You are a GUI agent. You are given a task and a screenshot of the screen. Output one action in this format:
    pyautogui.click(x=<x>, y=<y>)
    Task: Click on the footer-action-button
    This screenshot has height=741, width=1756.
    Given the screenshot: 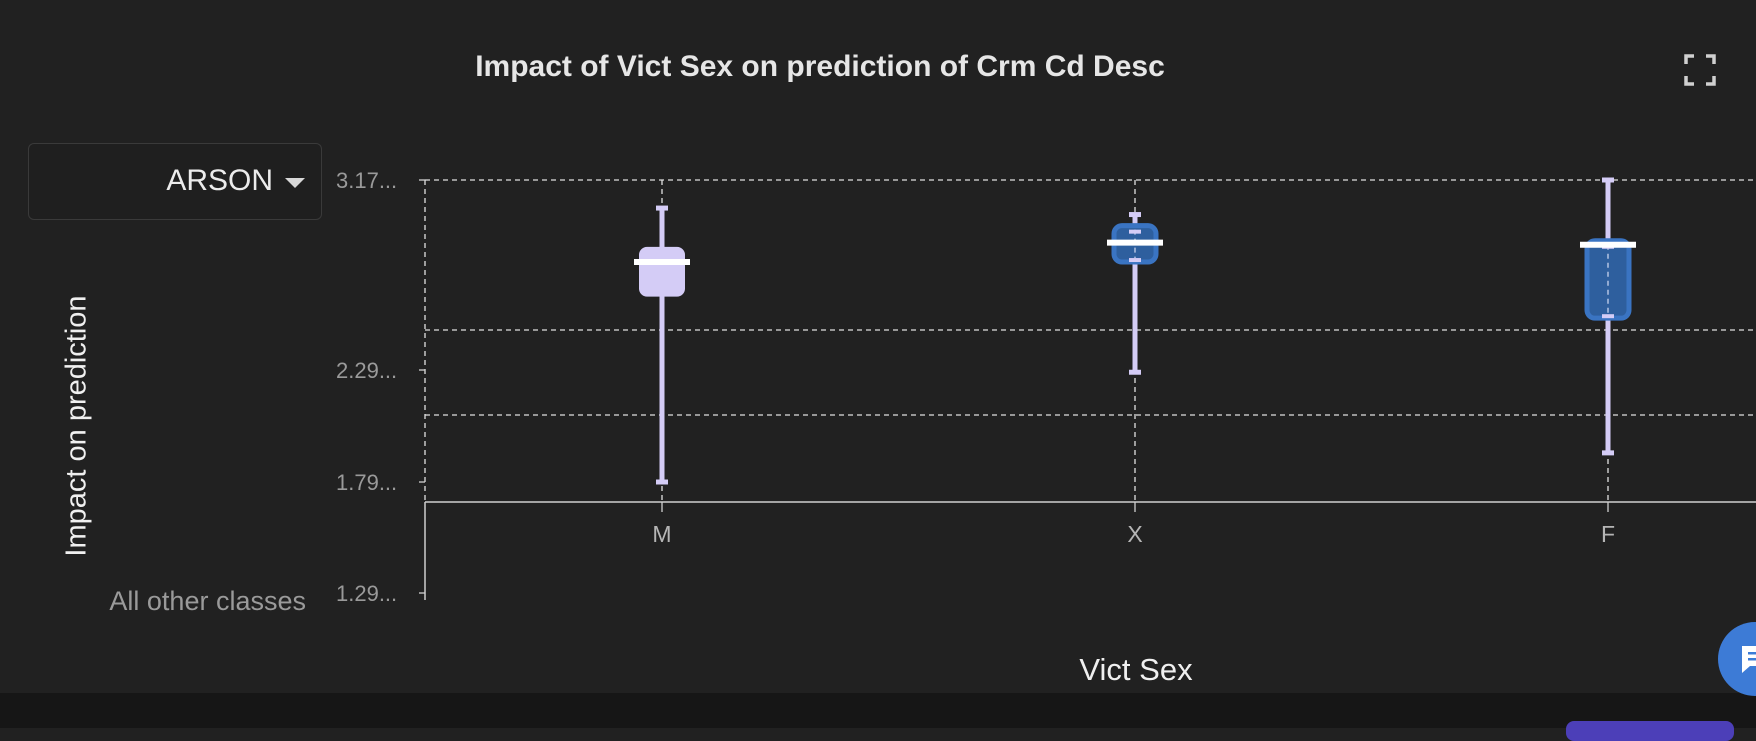 What is the action you would take?
    pyautogui.click(x=1650, y=731)
    